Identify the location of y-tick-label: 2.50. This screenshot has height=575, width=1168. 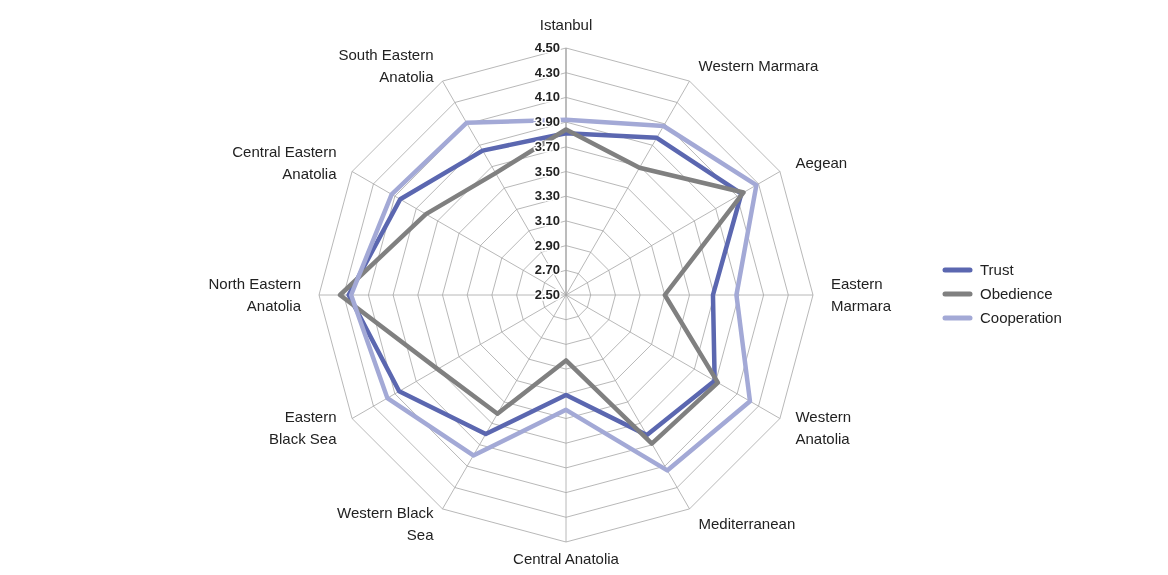
(547, 294).